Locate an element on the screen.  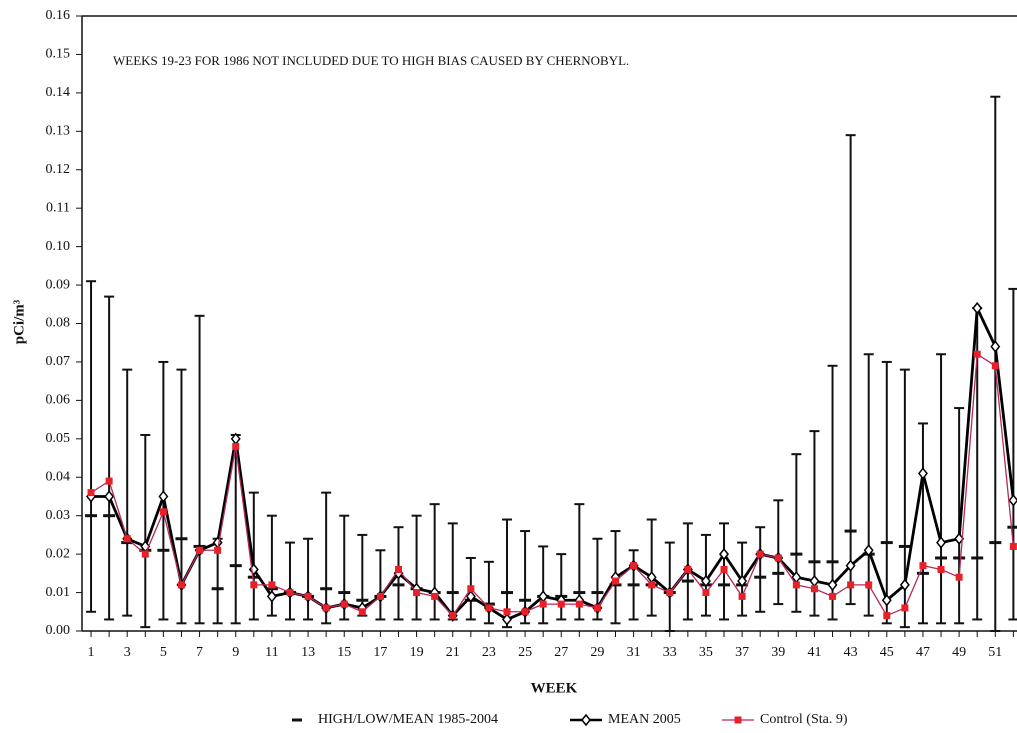
x-tick-label: 11 is located at coordinates (271, 652).